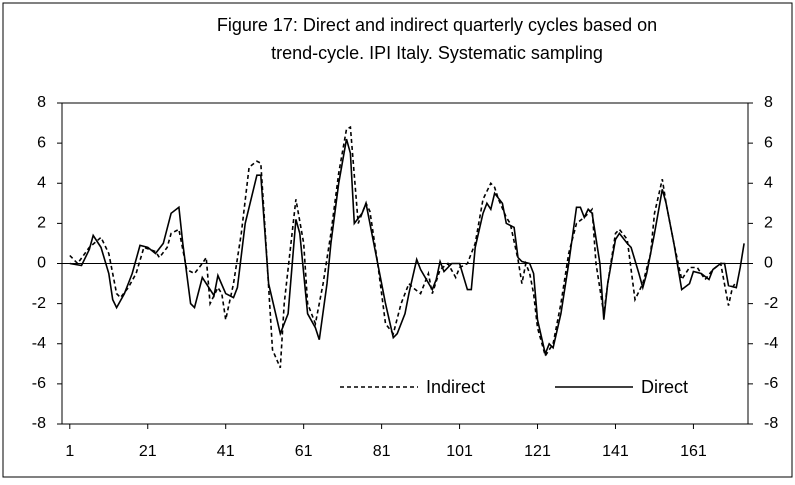 The height and width of the screenshot is (485, 795). I want to click on x-tick-label: 41, so click(226, 451).